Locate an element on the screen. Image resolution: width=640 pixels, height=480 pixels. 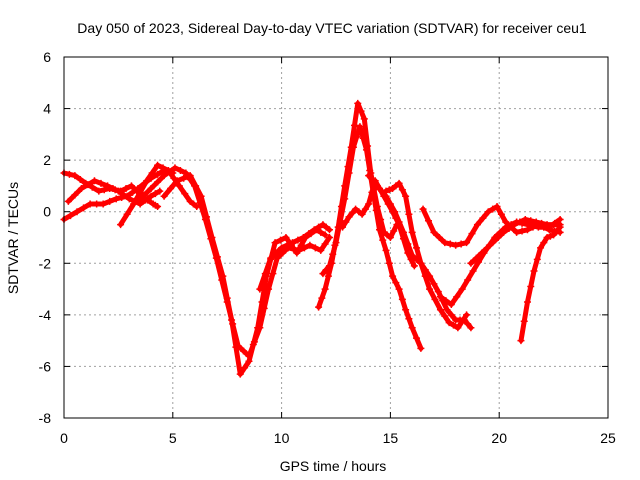
x-tick-label: 25 is located at coordinates (608, 438).